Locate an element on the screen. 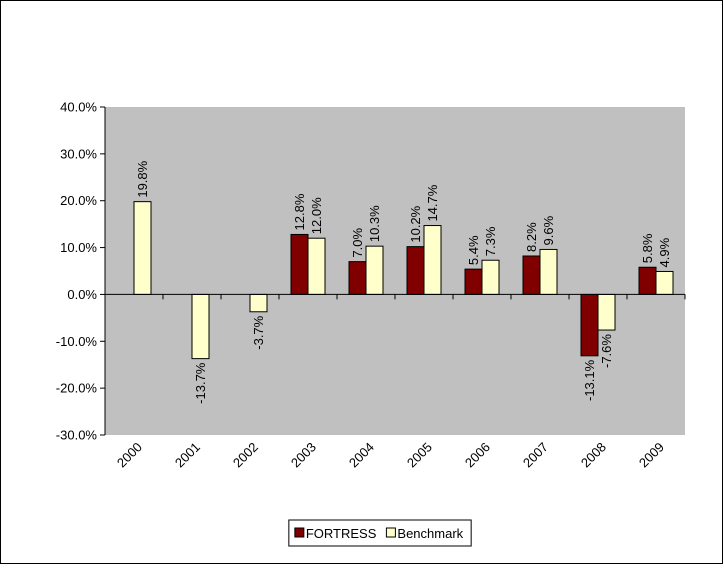  value-label: 5.8% is located at coordinates (647, 248).